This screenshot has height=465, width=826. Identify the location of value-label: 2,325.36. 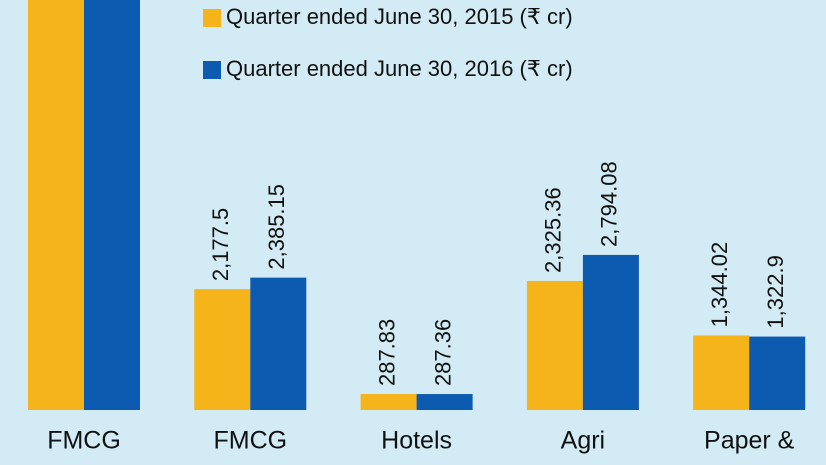
(553, 230).